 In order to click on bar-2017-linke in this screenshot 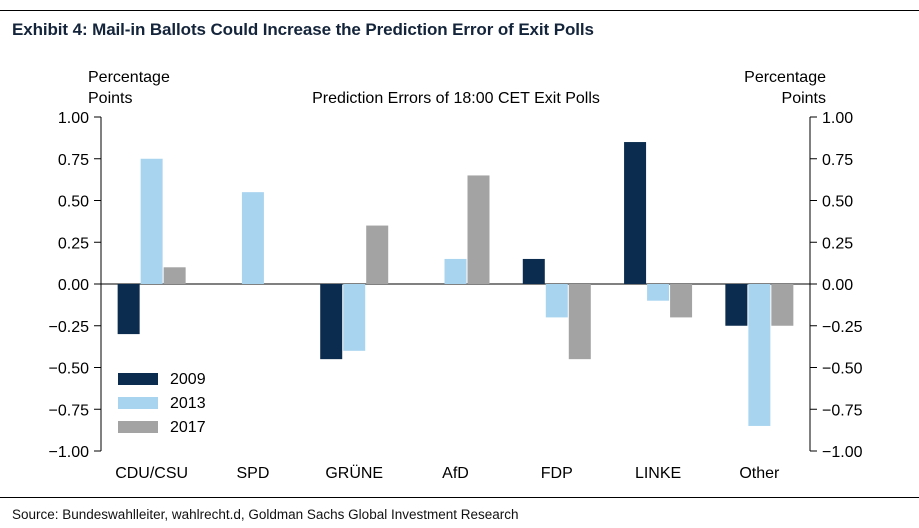, I will do `click(681, 301)`.